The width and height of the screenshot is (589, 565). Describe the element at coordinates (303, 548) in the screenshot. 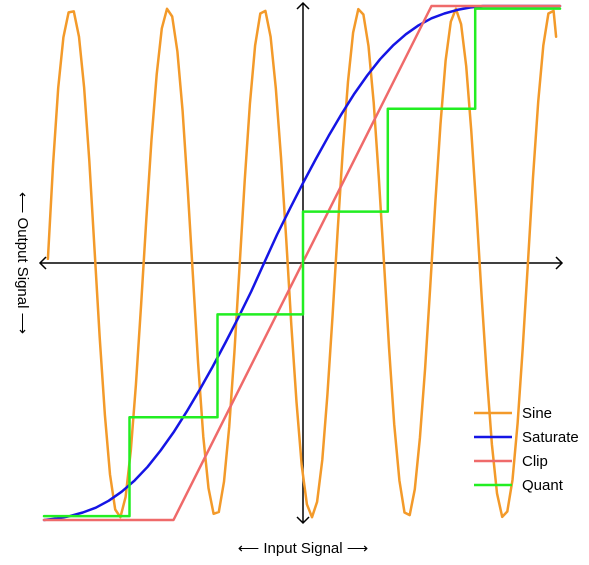

I see `x-axis-label: ⟵ Input Signal ⟶` at that location.